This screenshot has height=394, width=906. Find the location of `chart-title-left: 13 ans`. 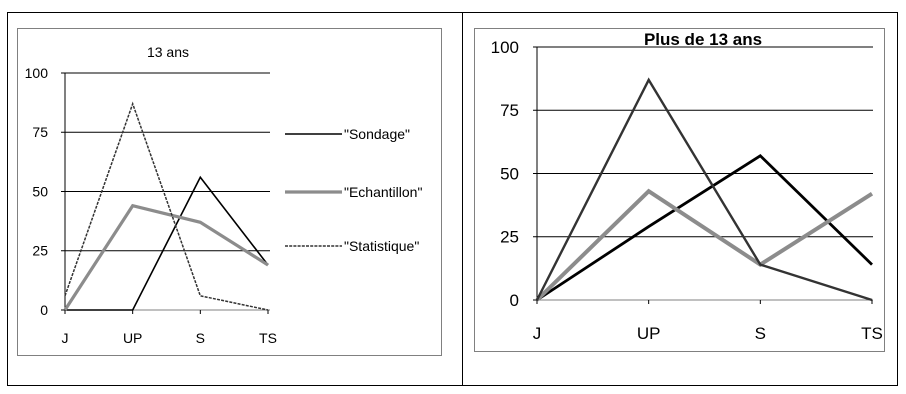

chart-title-left: 13 ans is located at coordinates (168, 52).